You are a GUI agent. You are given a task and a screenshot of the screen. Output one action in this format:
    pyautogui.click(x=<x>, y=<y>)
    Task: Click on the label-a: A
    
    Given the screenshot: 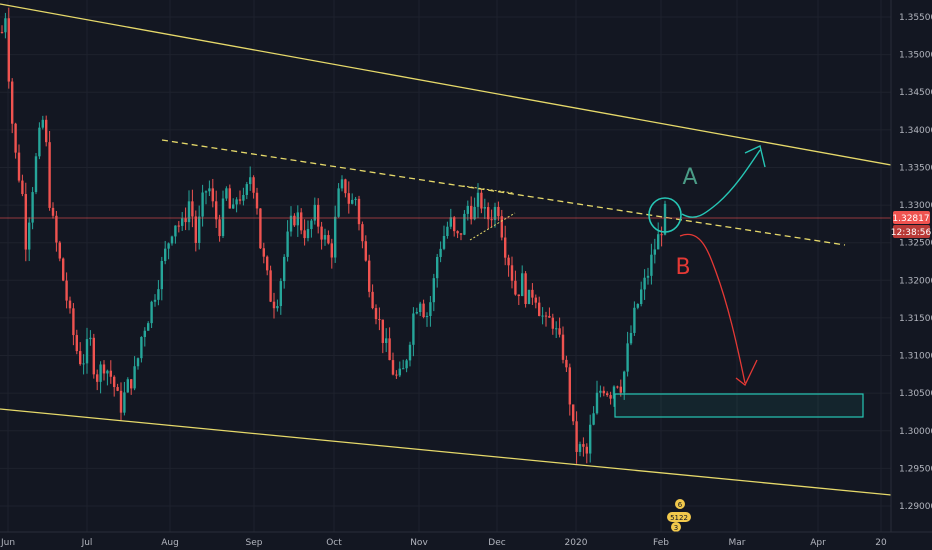 What is the action you would take?
    pyautogui.click(x=689, y=177)
    